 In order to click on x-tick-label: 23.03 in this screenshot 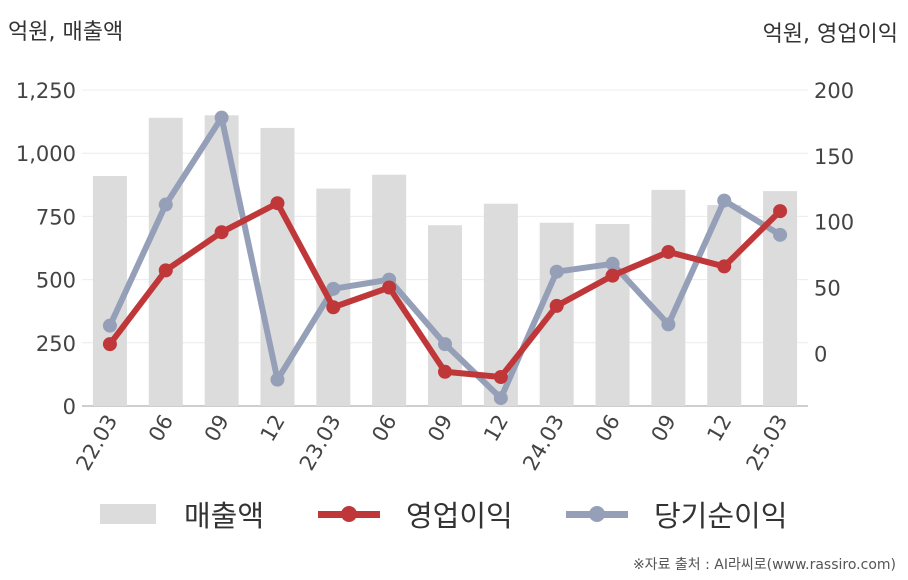, I will do `click(320, 443)`.